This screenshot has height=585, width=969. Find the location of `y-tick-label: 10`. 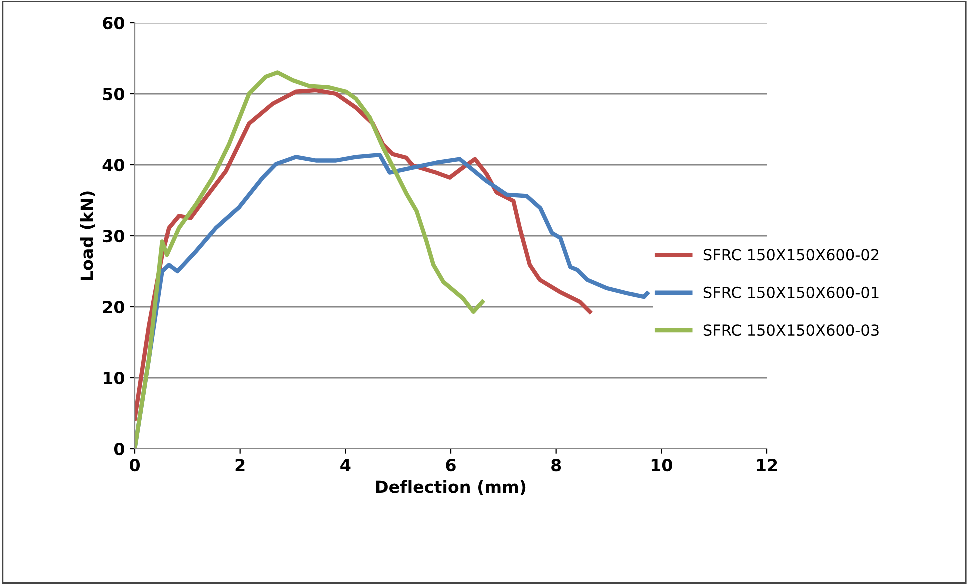

y-tick-label: 10 is located at coordinates (114, 378).